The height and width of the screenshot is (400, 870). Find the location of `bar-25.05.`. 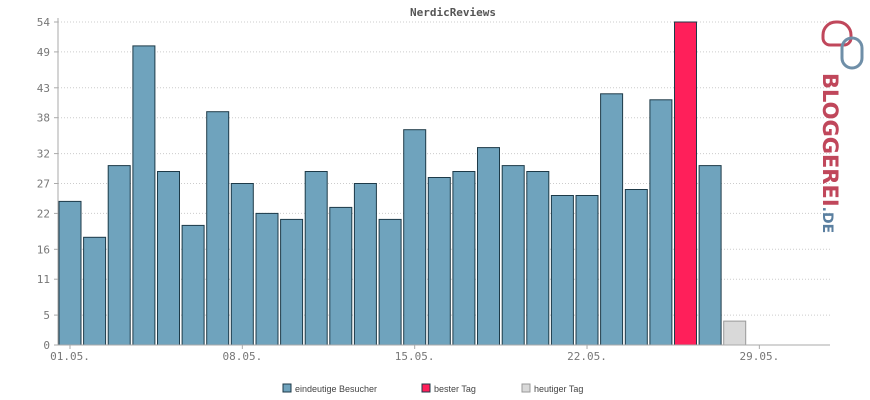

bar-25.05. is located at coordinates (661, 222).